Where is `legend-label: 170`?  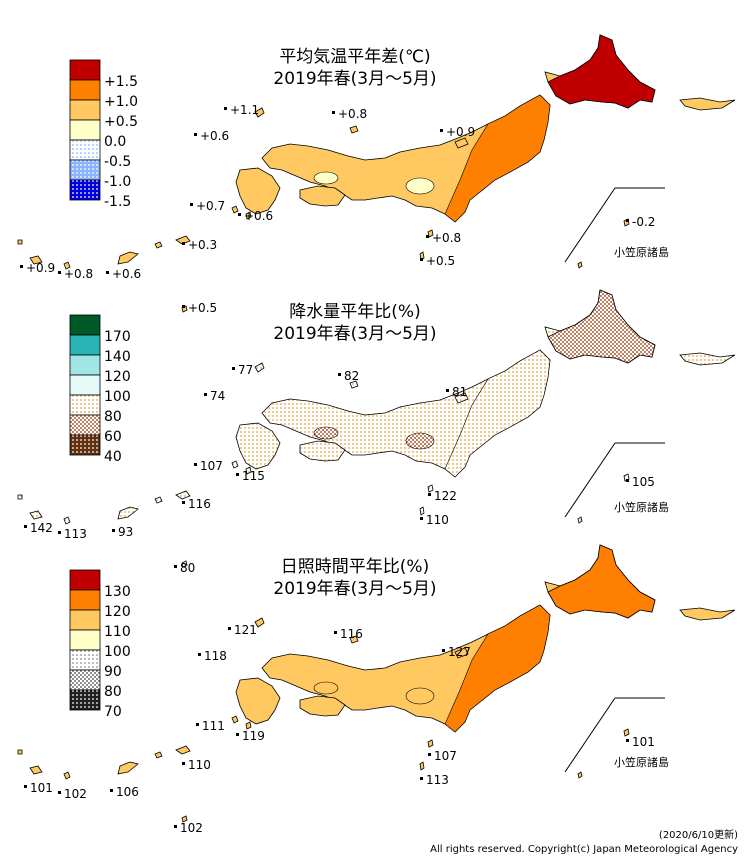 legend-label: 170 is located at coordinates (117, 337).